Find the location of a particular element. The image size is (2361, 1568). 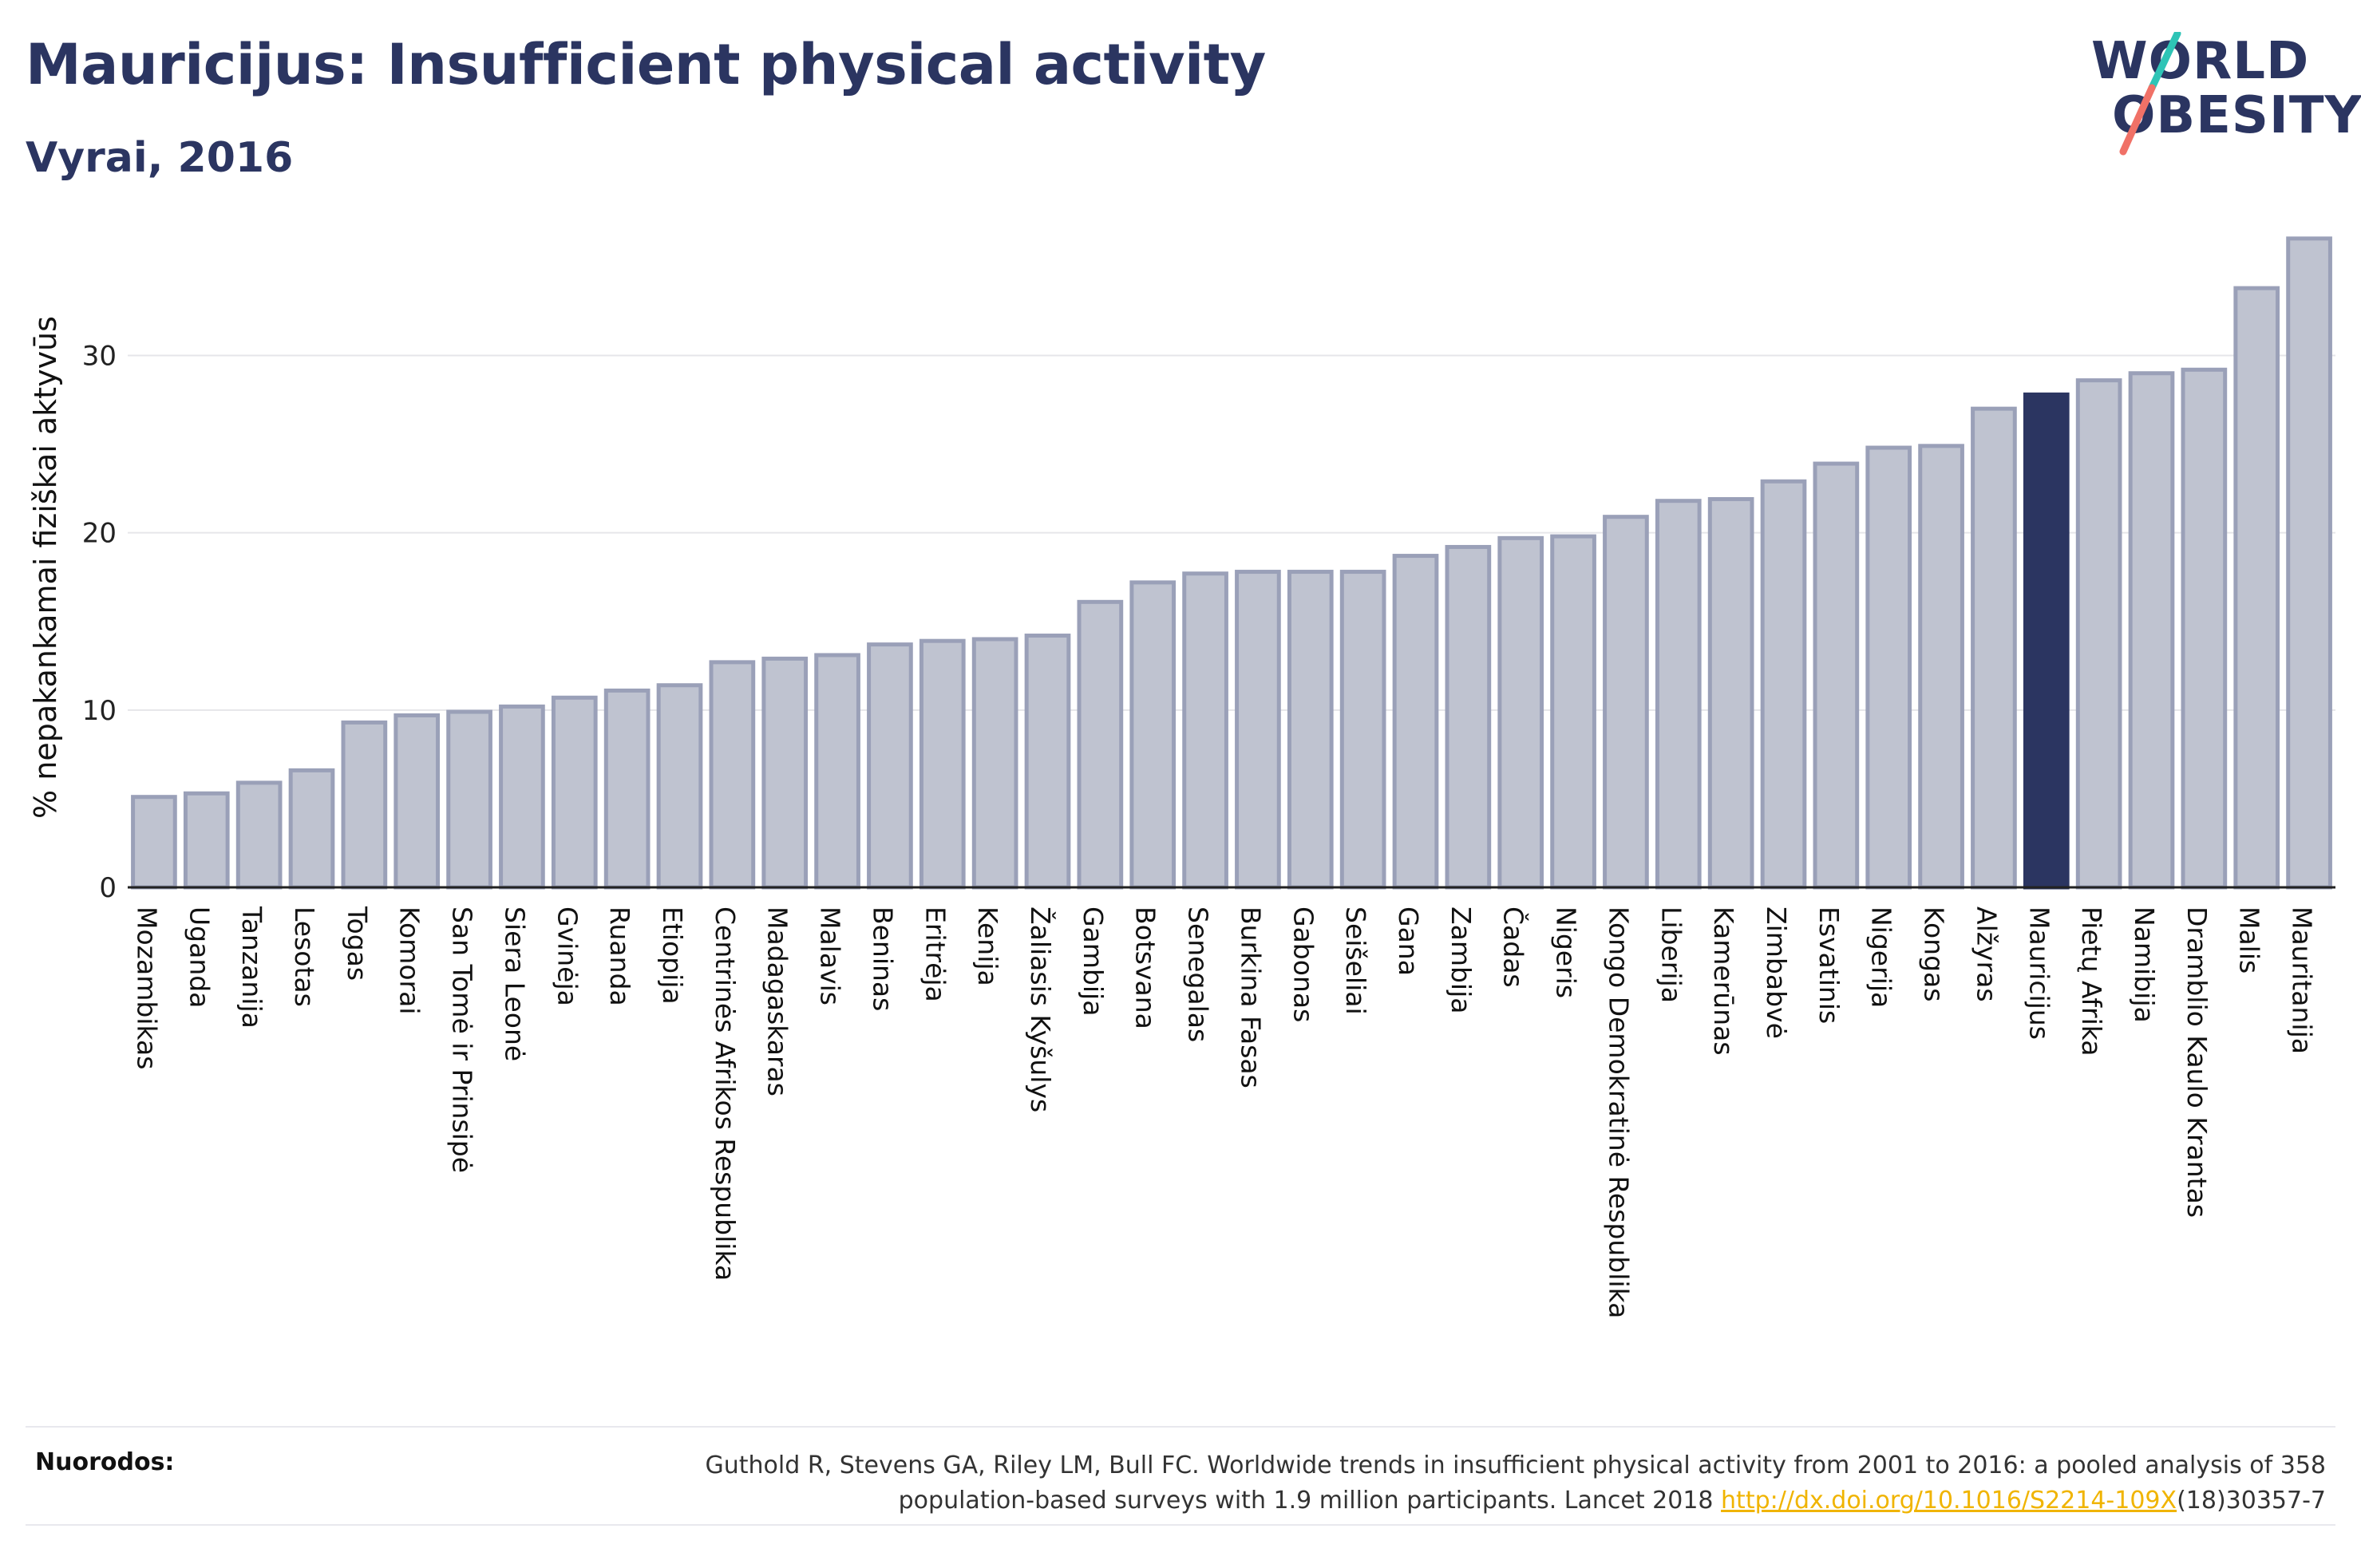

logo-slash-coral is located at coordinates (2137, 120).